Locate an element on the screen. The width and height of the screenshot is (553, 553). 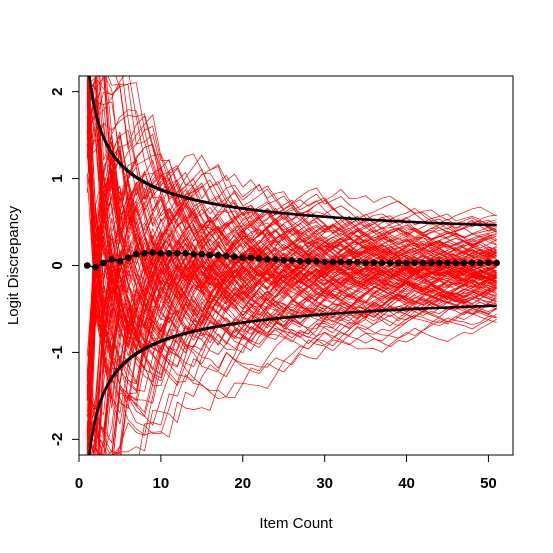
y-tick-label: 0 is located at coordinates (57, 265).